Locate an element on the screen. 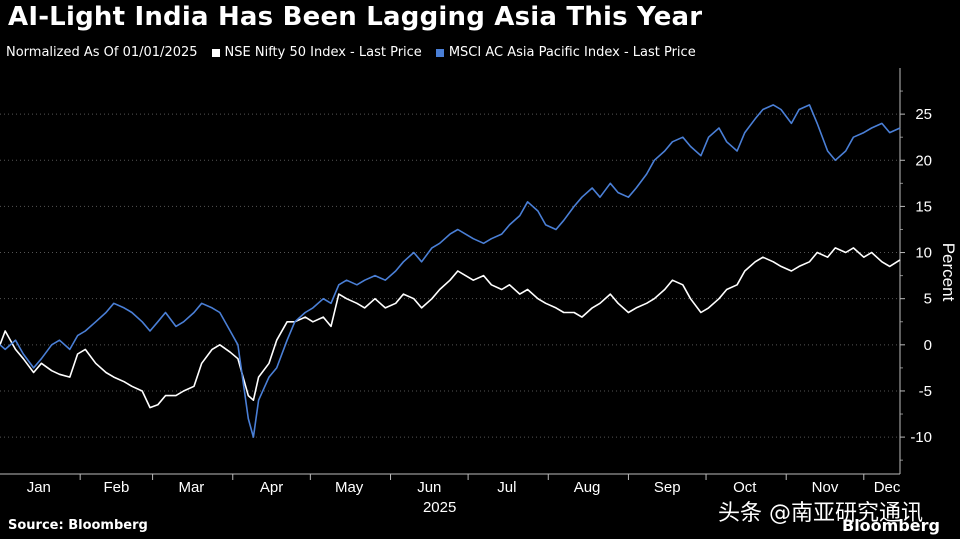 This screenshot has height=539, width=960. x-tick-label: Oct is located at coordinates (745, 487).